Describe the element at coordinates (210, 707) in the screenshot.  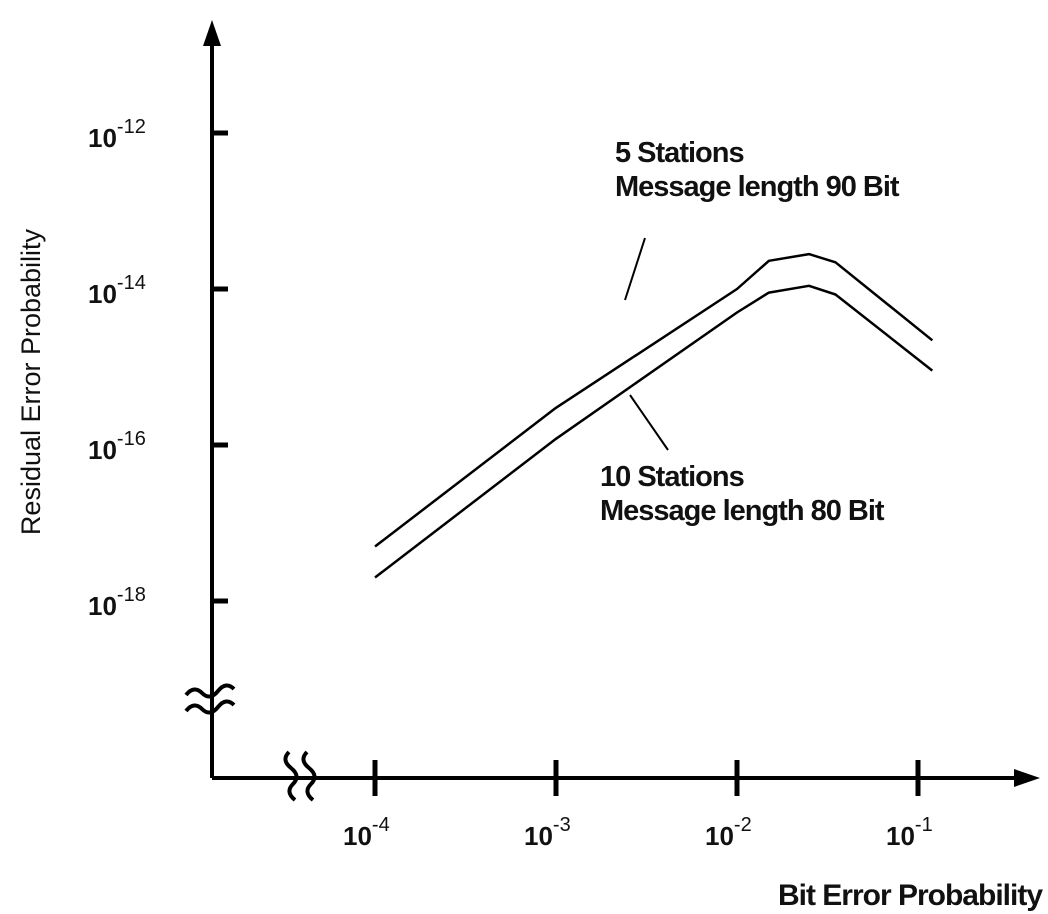
I see `y-axis-break-lower` at that location.